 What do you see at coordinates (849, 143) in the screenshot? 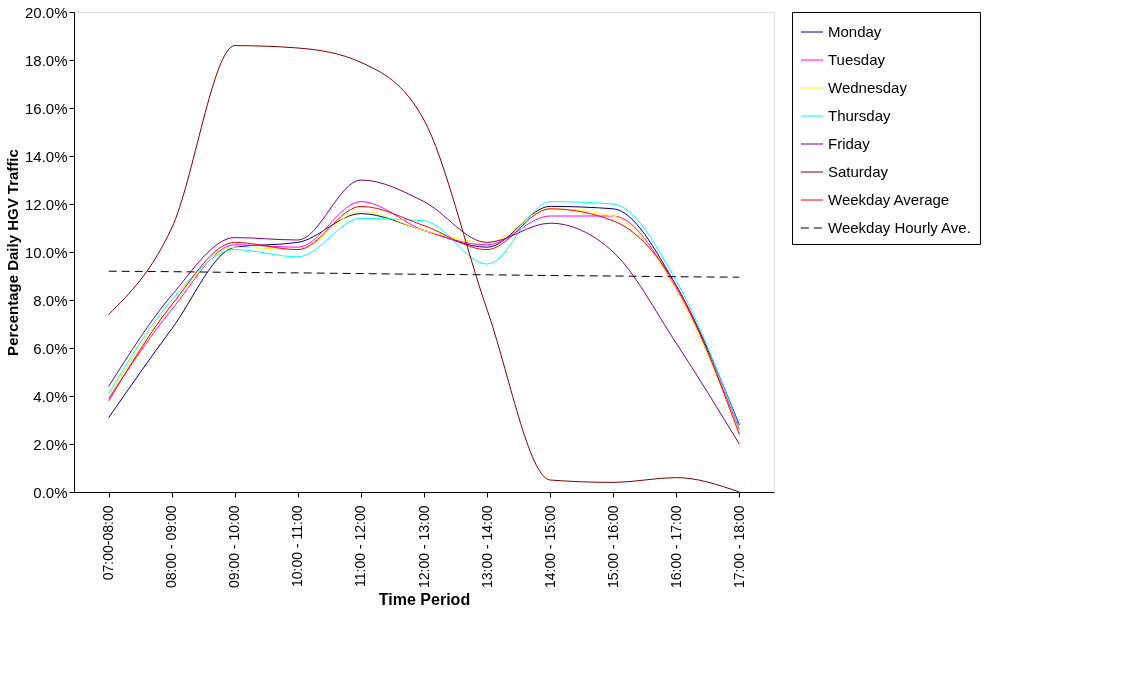
I see `legend-label: Friday` at bounding box center [849, 143].